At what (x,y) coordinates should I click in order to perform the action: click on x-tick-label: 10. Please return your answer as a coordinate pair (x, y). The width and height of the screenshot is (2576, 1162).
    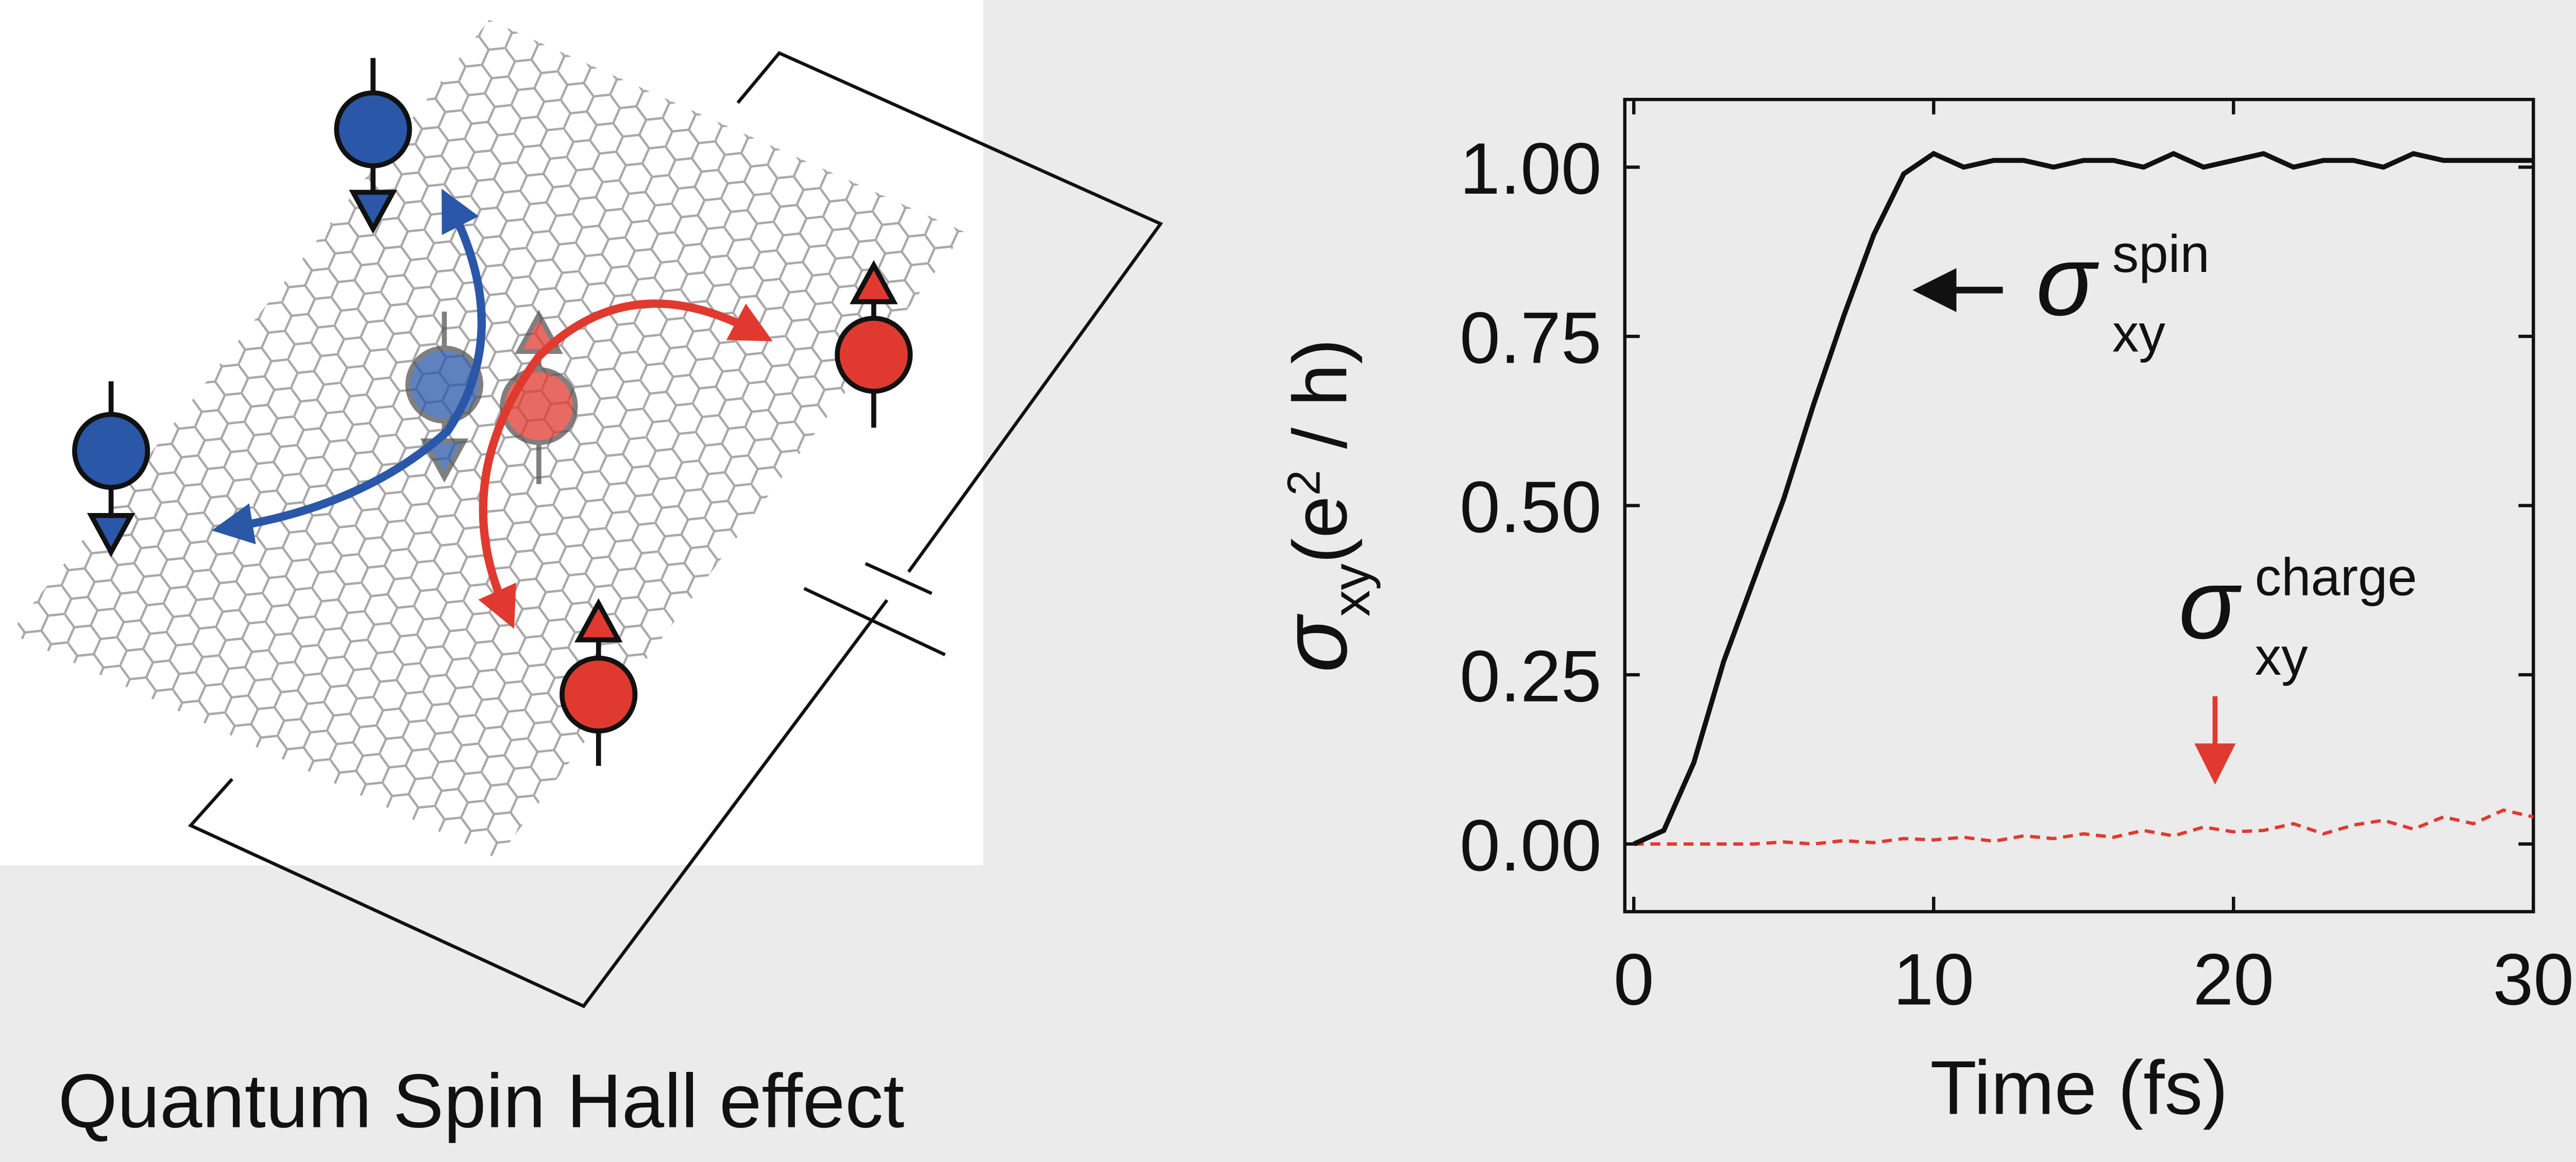
    Looking at the image, I should click on (1934, 979).